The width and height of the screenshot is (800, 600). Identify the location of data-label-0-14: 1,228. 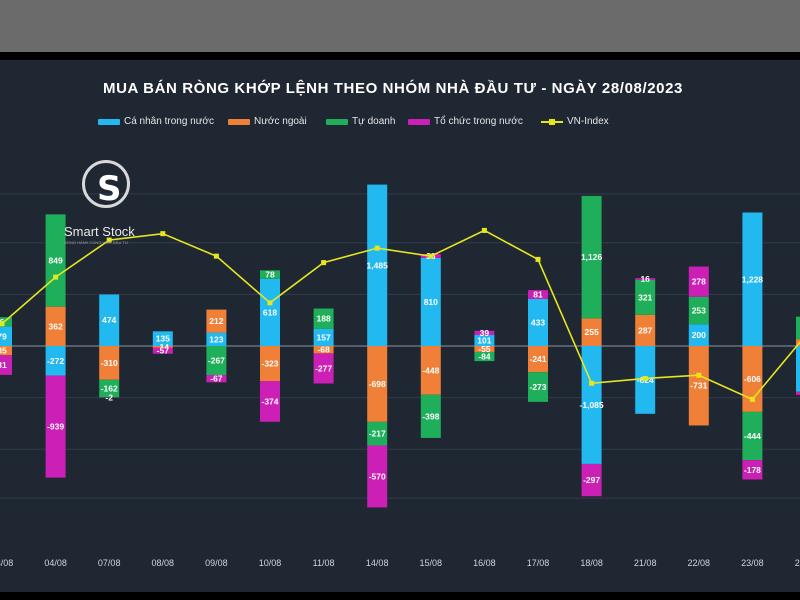
(753, 279).